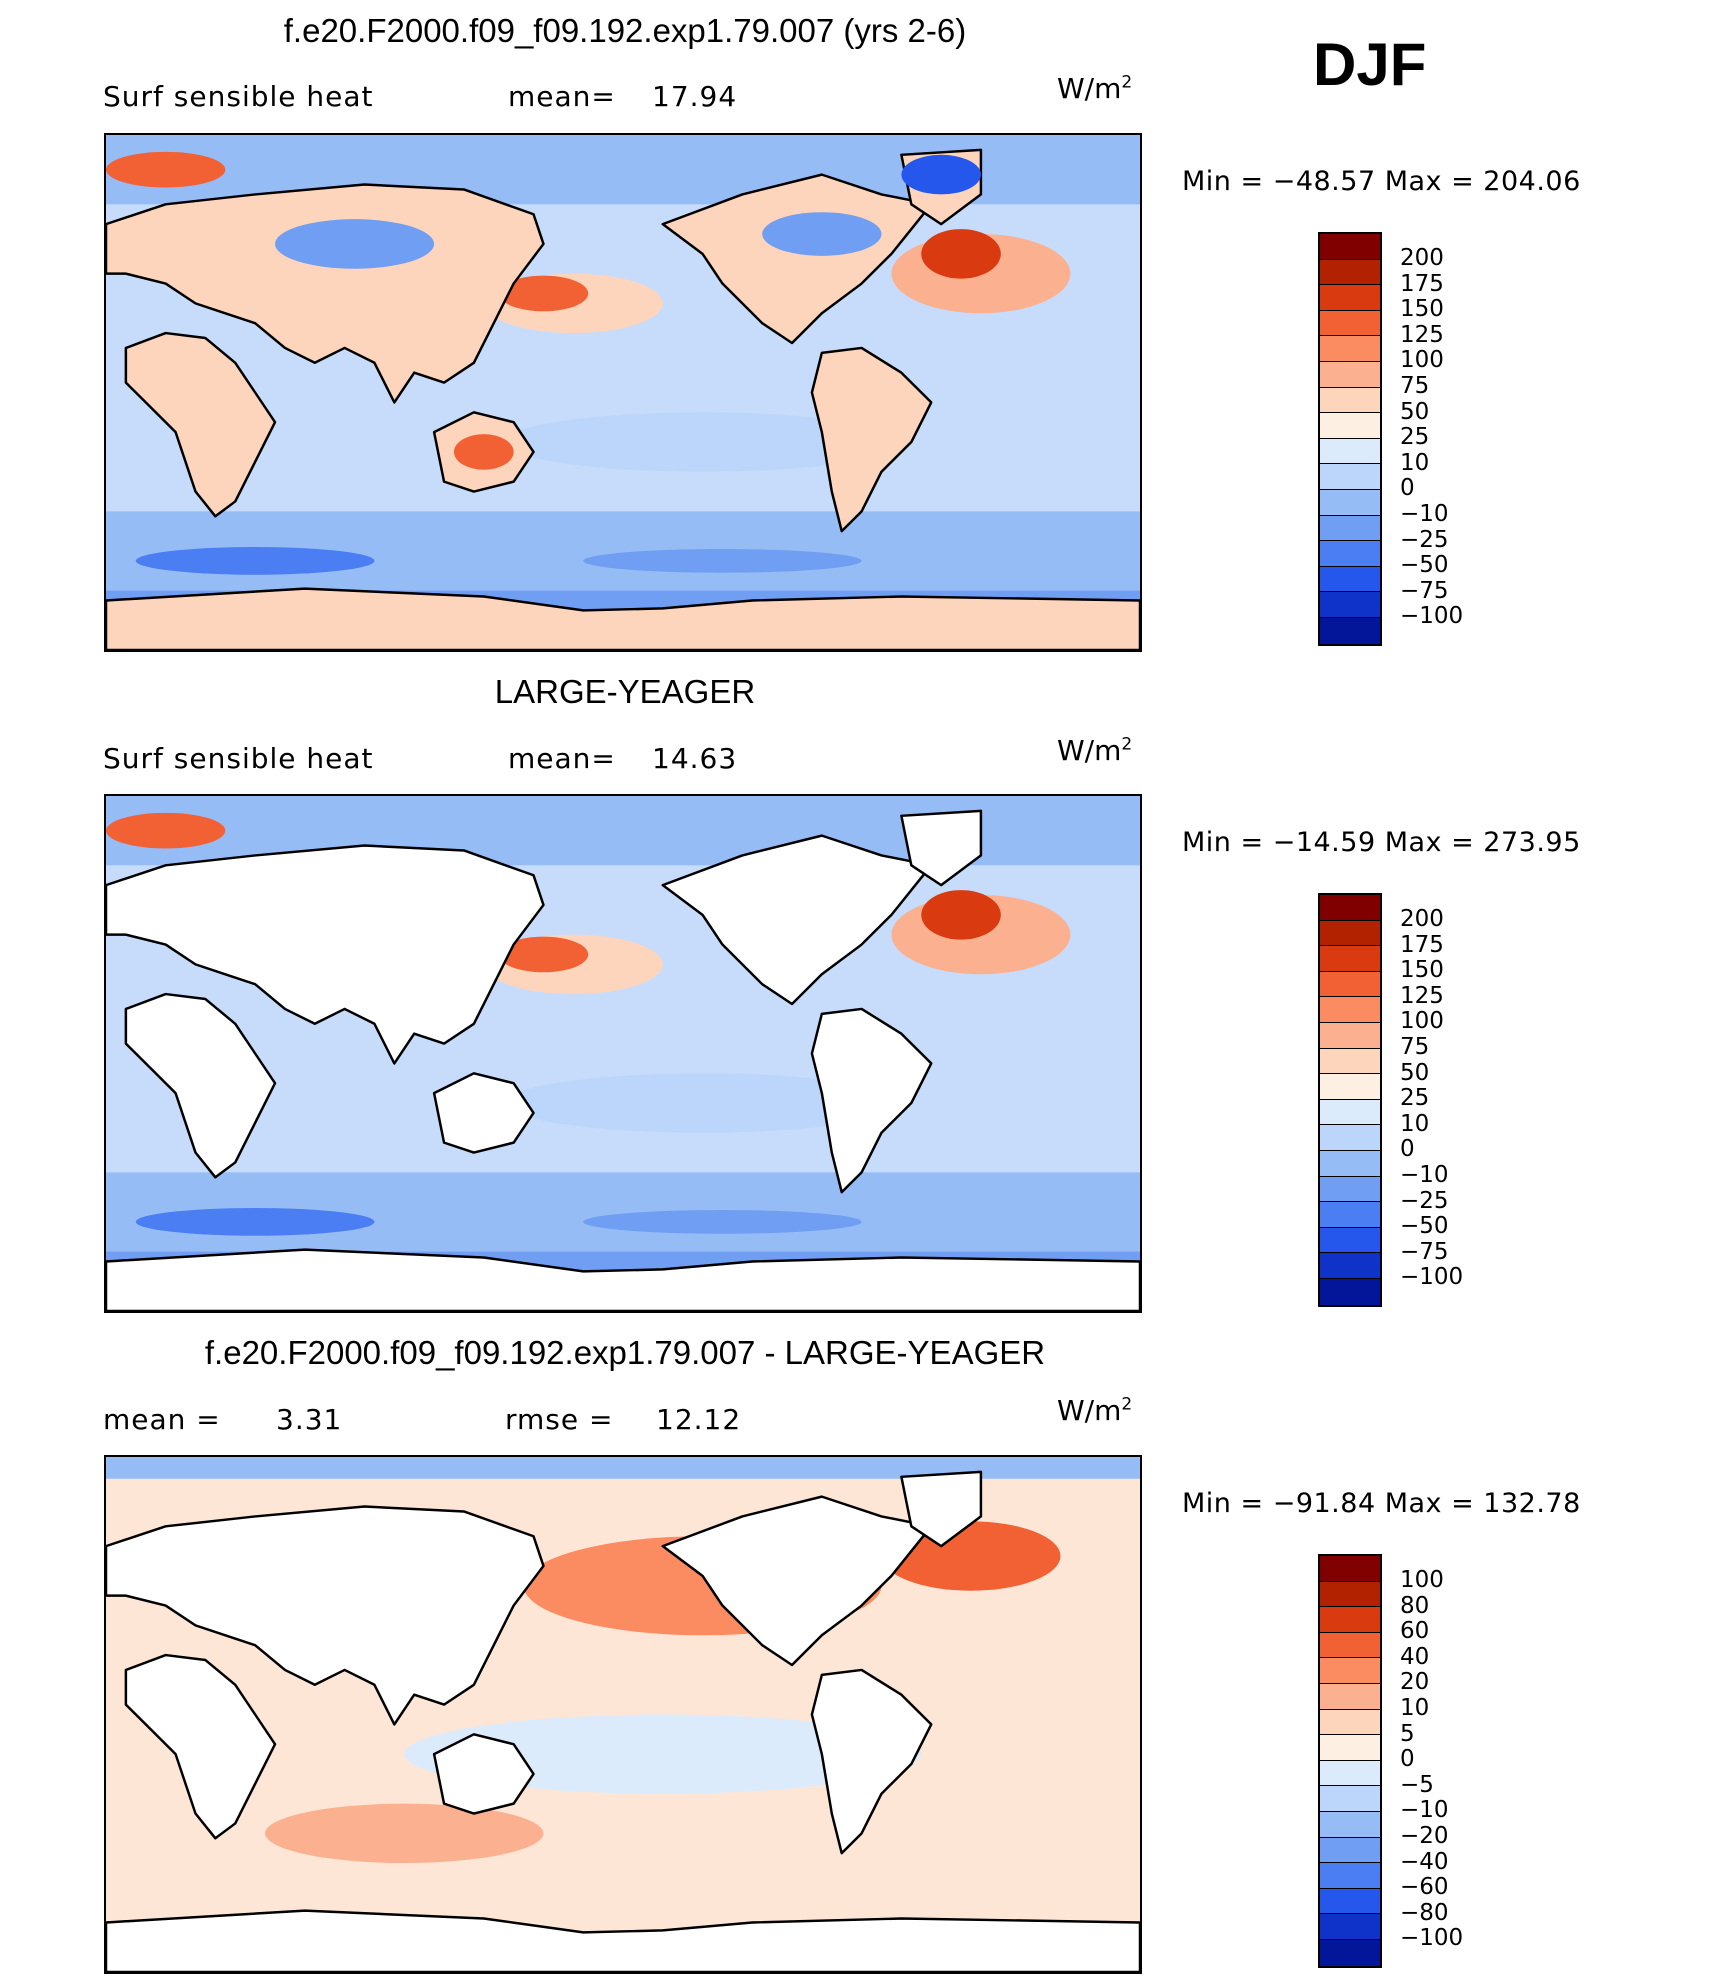  Describe the element at coordinates (238, 758) in the screenshot. I see `panel2-variable-label: Surf sensible heat` at that location.